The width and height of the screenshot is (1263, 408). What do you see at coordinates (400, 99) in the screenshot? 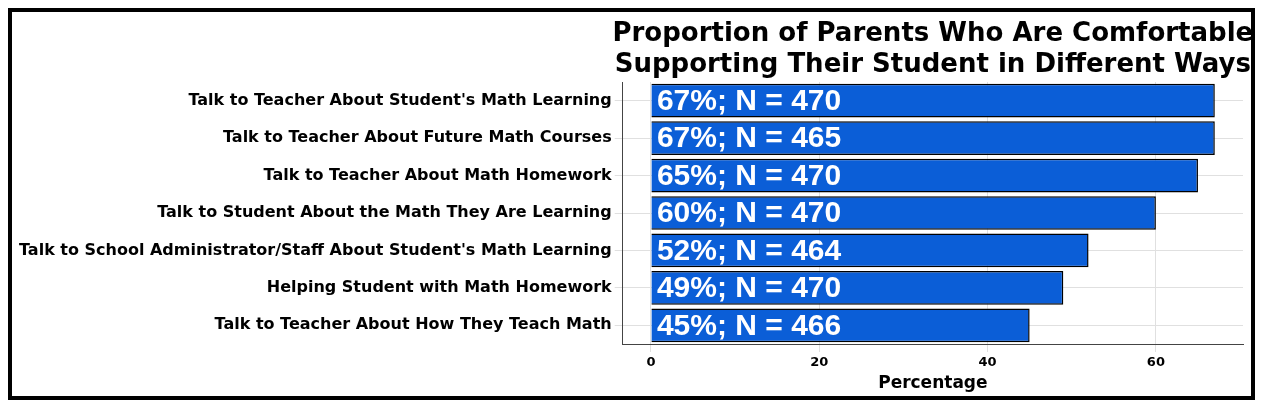
I see `y-tick-label: Talk to Teacher About Student's Math Learning` at bounding box center [400, 99].